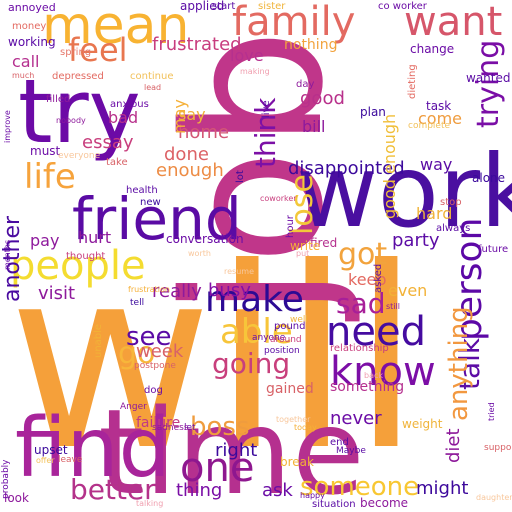 This screenshot has height=512, width=512. I want to click on word-working: working, so click(32, 42).